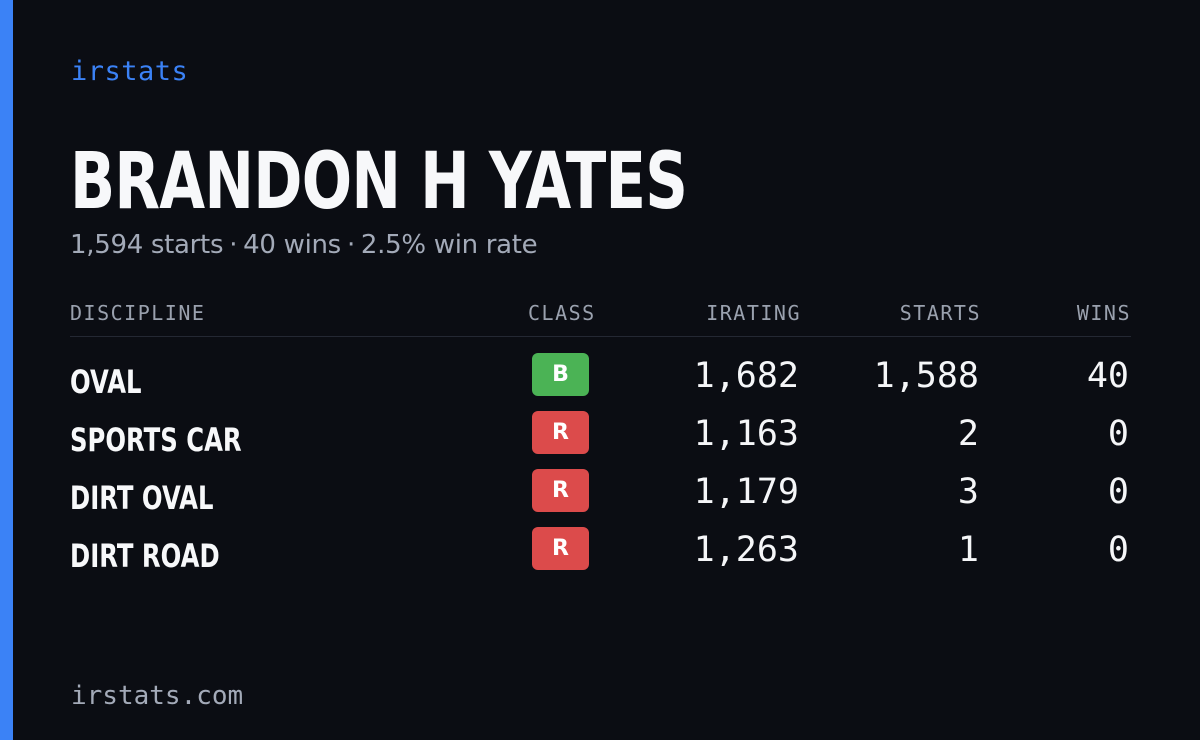 This screenshot has width=1200, height=740. I want to click on header-discipline: DISCIPLINE, so click(138, 313).